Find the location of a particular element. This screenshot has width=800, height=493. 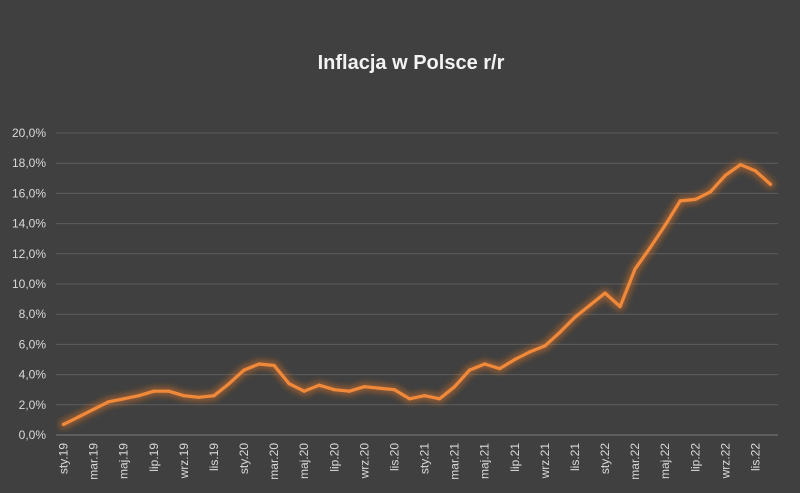

x-tick-label: maj.19 is located at coordinates (124, 461).